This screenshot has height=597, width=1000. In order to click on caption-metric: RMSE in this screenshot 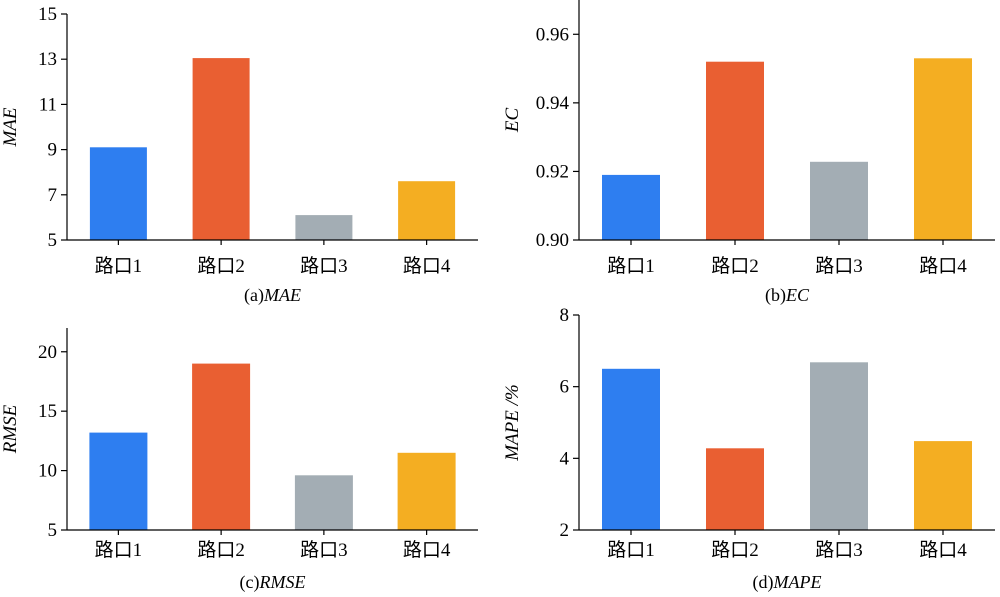, I will do `click(282, 582)`.